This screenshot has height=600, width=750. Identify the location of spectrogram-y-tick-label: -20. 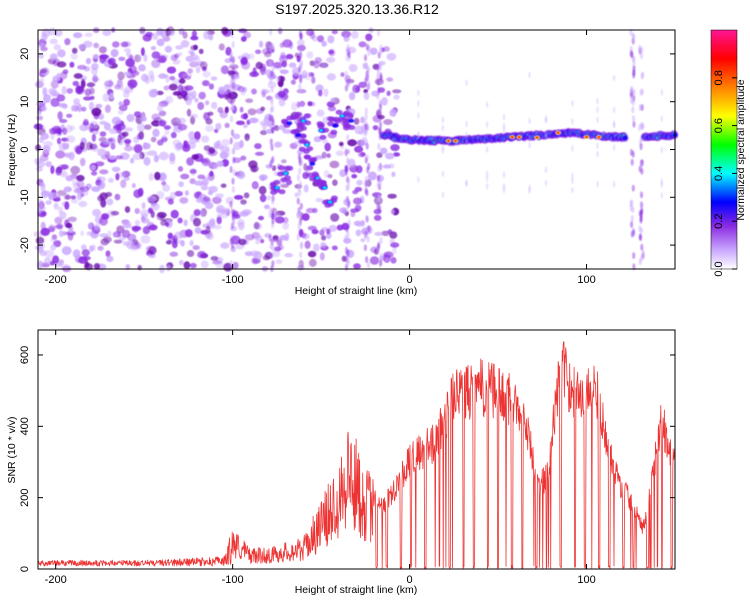
(25, 245).